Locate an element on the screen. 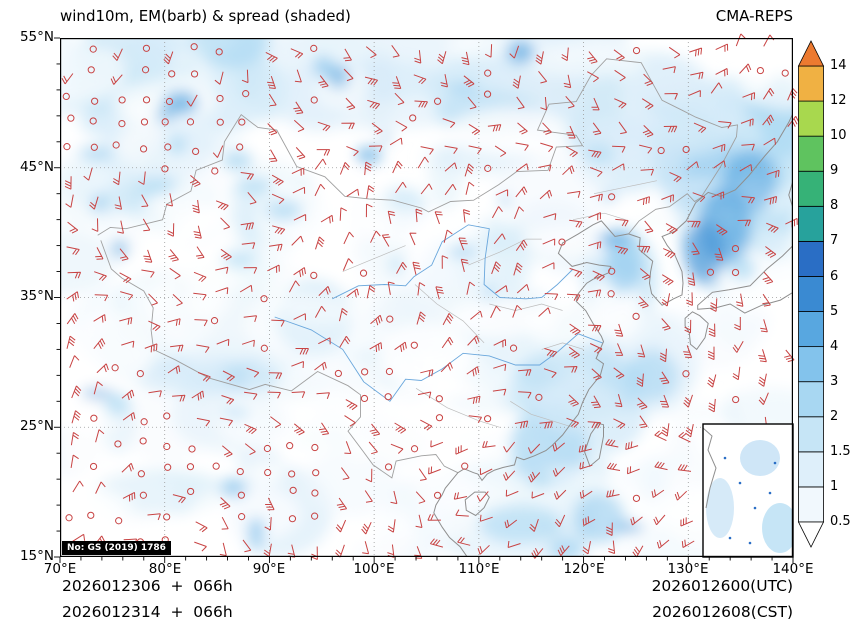 The height and width of the screenshot is (643, 860). y-tick-label: 55°N is located at coordinates (36, 37).